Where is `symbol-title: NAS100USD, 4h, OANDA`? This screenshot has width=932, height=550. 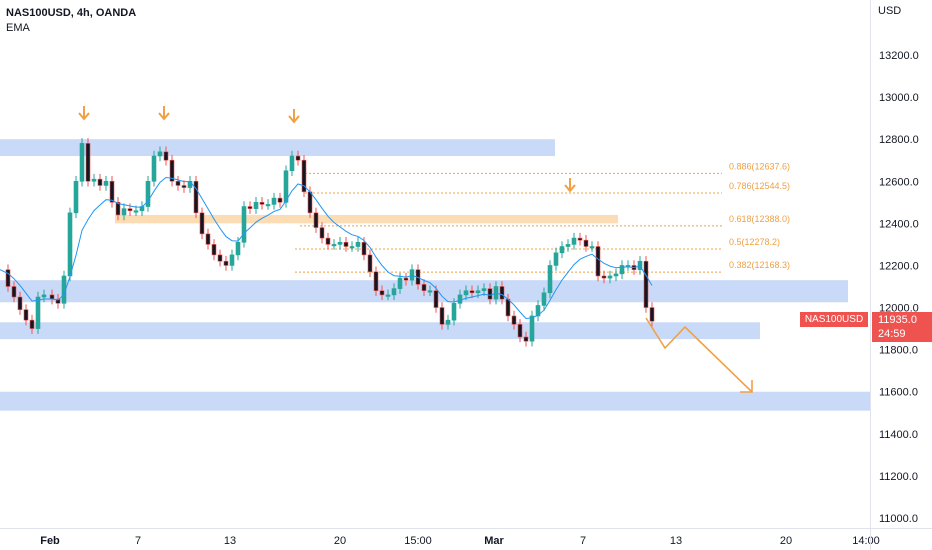
symbol-title: NAS100USD, 4h, OANDA is located at coordinates (71, 13).